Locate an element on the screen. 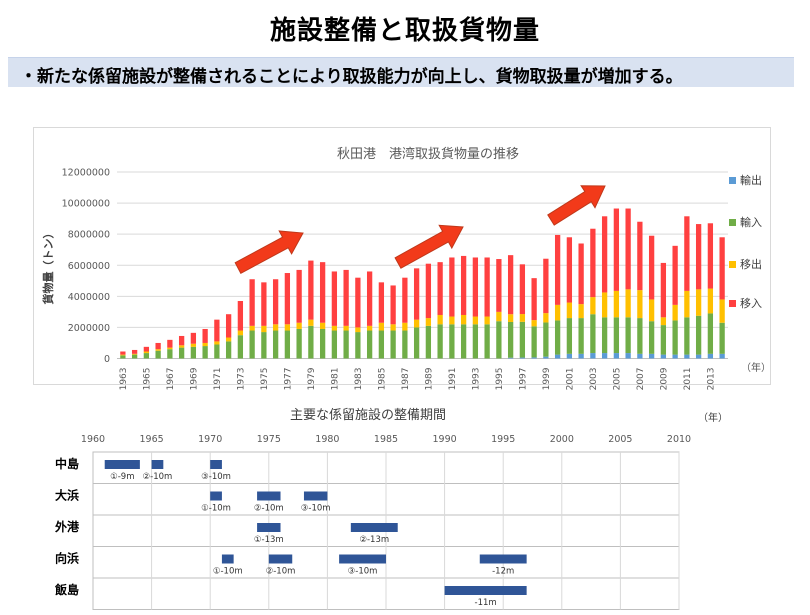 The width and height of the screenshot is (810, 615). bar-移入-1983 is located at coordinates (358, 302).